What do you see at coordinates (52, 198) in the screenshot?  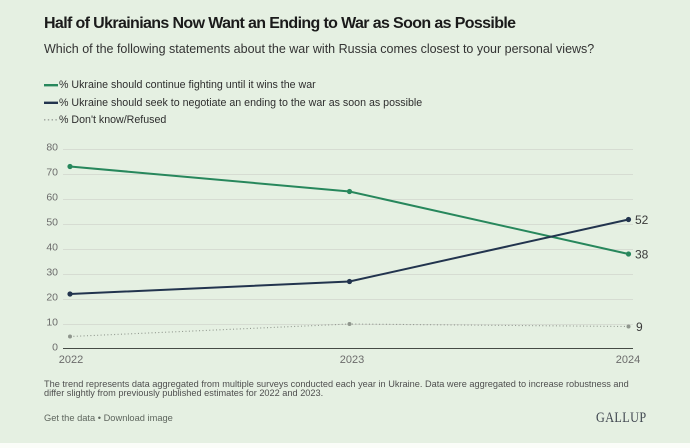 I see `svg-text: 60` at bounding box center [52, 198].